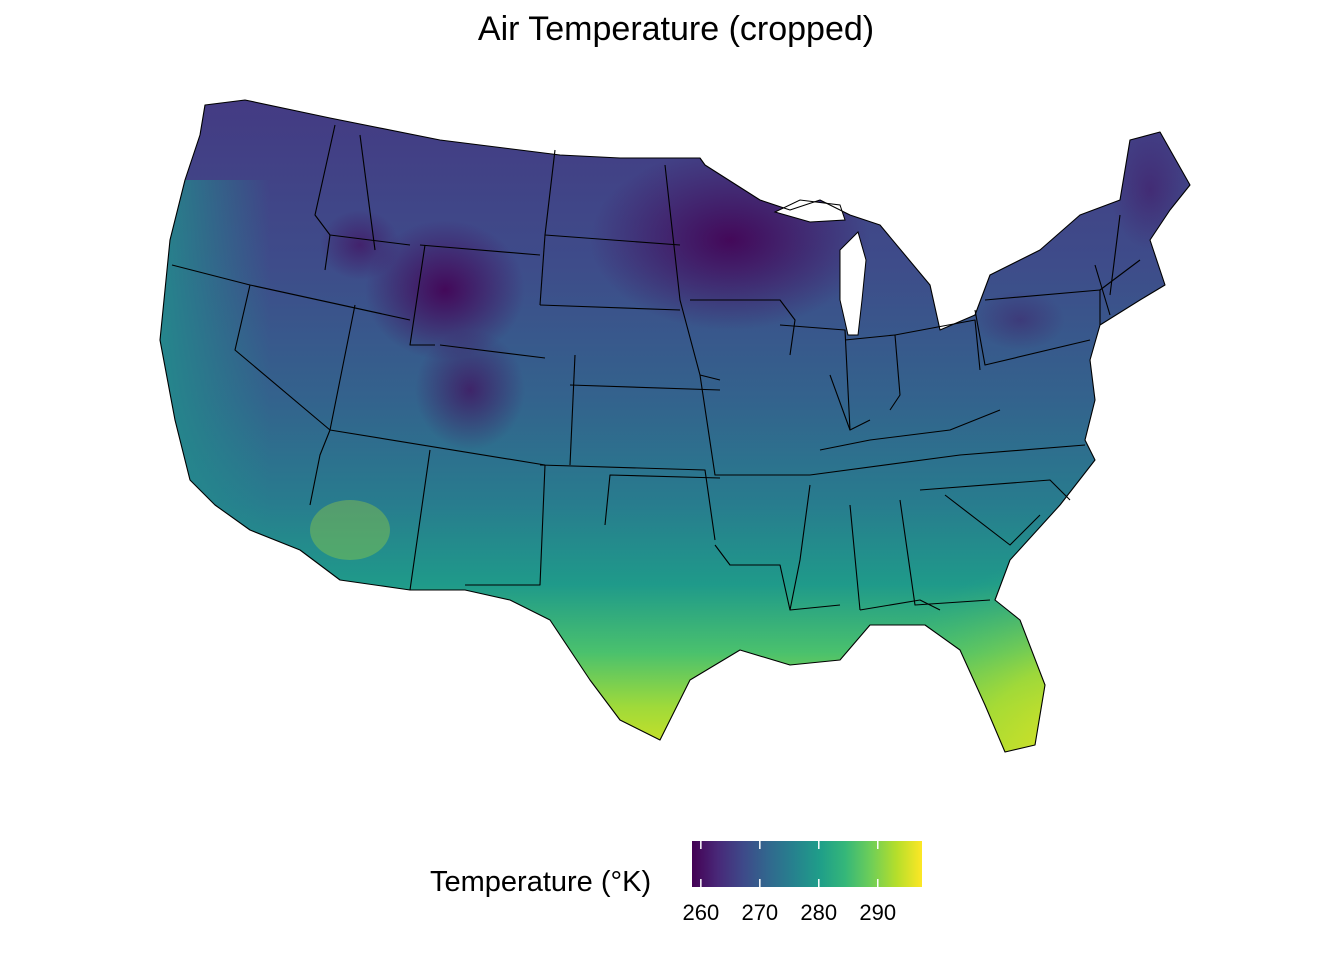 Image resolution: width=1344 pixels, height=960 pixels. Describe the element at coordinates (676, 29) in the screenshot. I see `map-title: Air Temperature (cropped)` at that location.